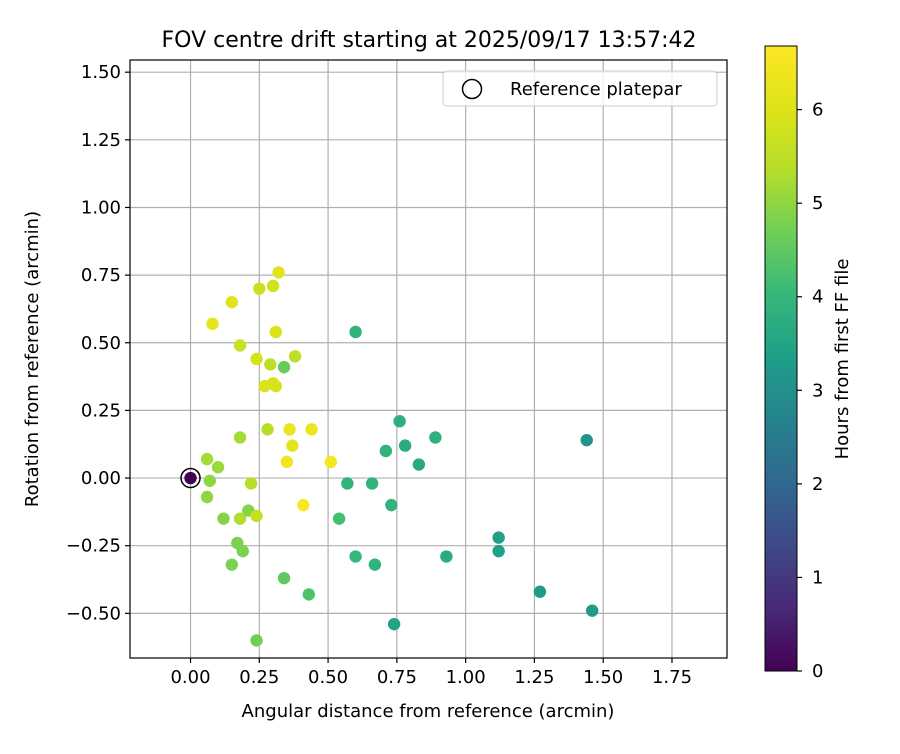  Describe the element at coordinates (842, 359) in the screenshot. I see `colorbar-label: Hours from first FF file` at that location.